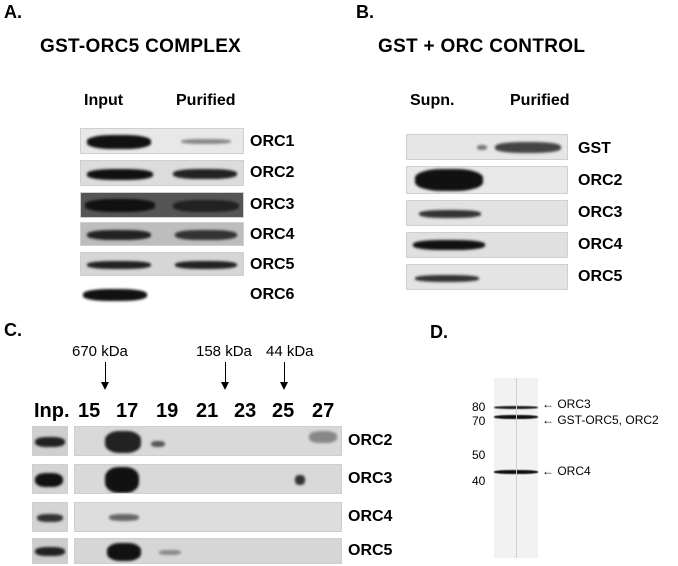 The height and width of the screenshot is (566, 678). I want to click on panel-a-row-orc3: ORC3, so click(272, 204).